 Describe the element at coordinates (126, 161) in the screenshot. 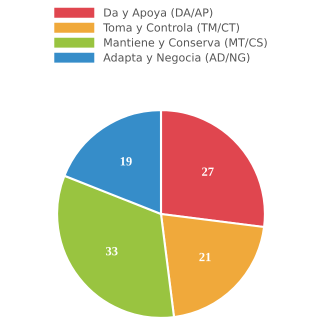

I see `data-label: 19` at that location.